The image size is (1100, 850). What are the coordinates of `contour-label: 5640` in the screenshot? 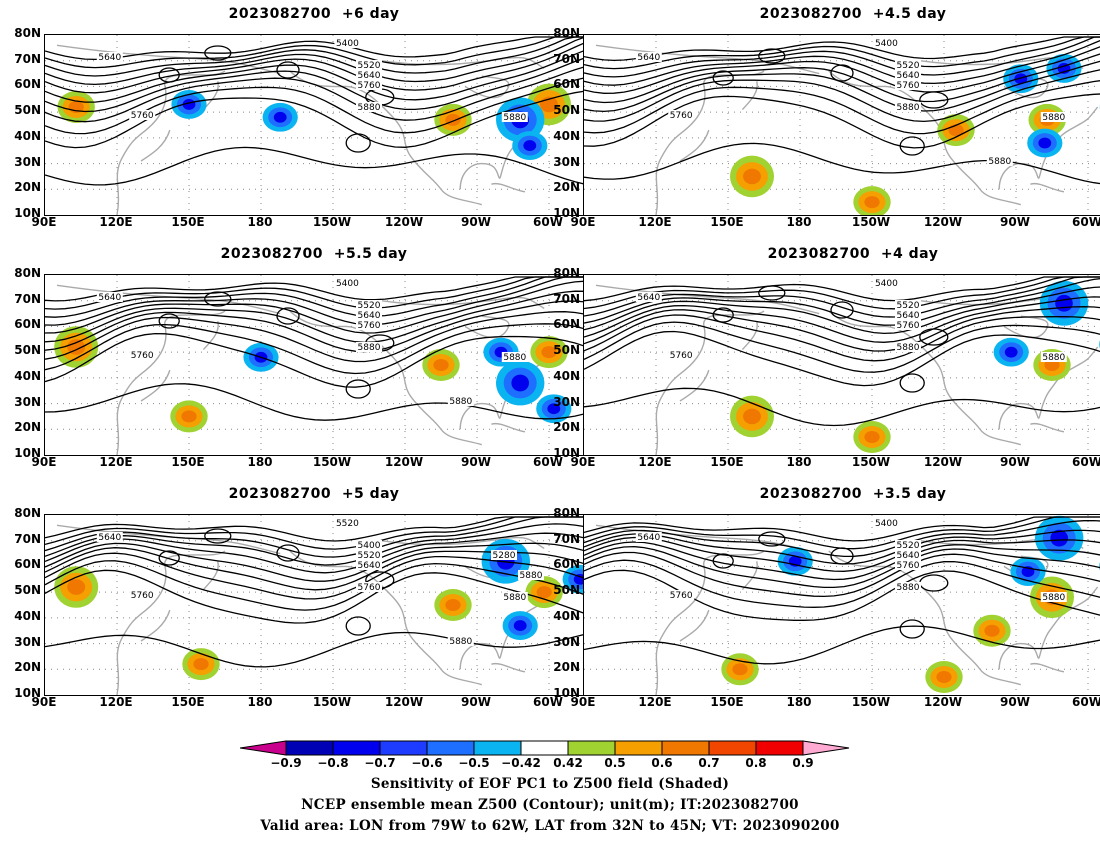 It's located at (908, 76).